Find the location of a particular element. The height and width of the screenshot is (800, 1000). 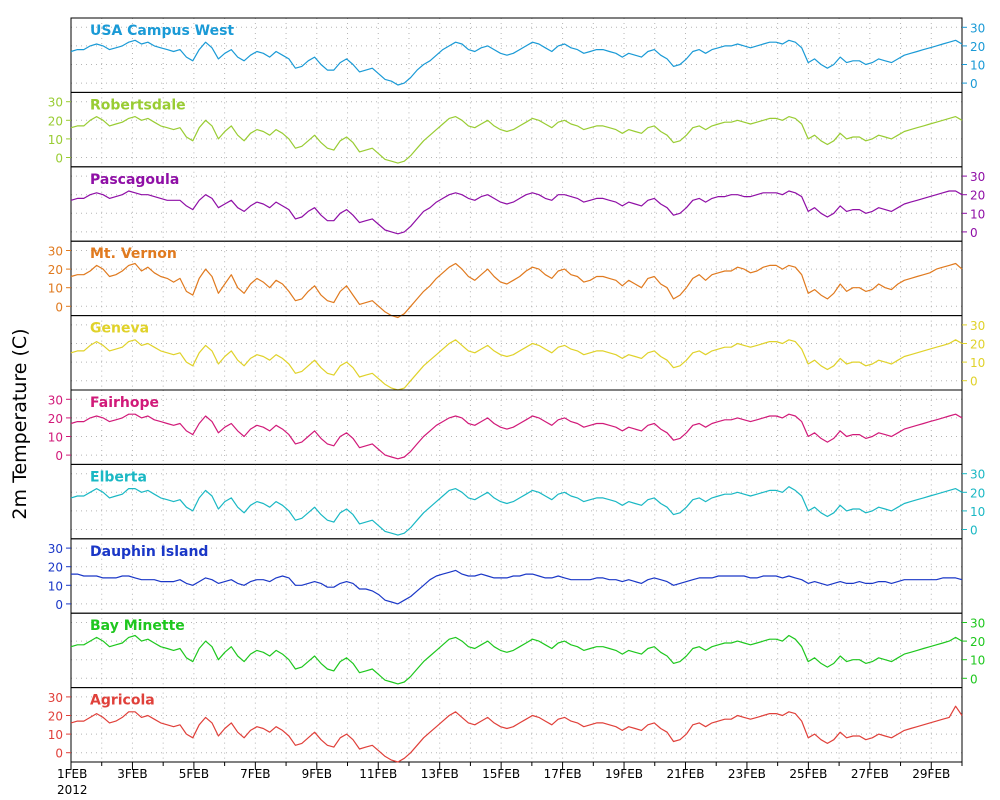

series-line-pascagoula is located at coordinates (516, 212).